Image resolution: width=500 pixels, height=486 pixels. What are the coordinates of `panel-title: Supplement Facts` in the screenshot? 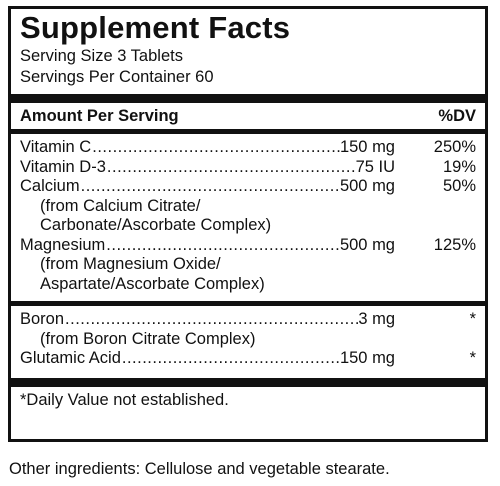 It's located at (155, 27).